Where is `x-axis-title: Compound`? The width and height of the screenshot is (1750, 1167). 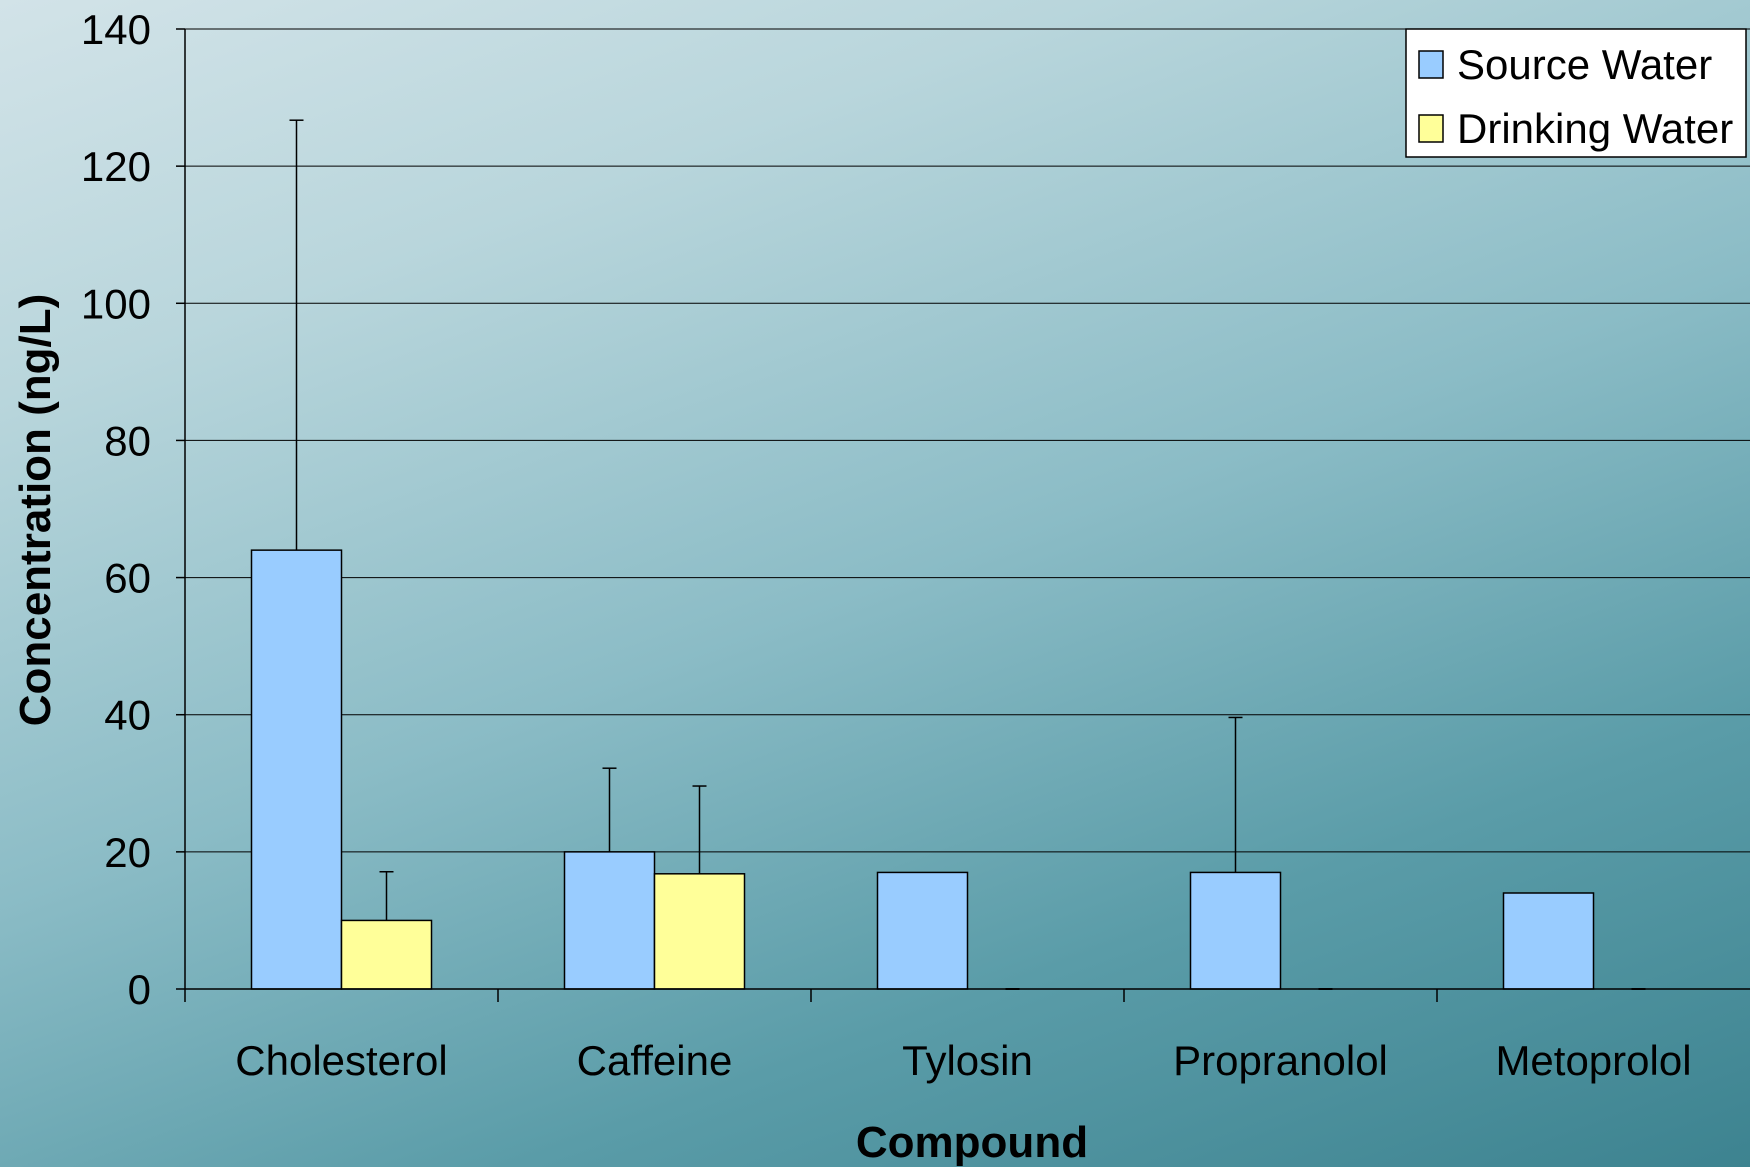 x-axis-title: Compound is located at coordinates (972, 1142).